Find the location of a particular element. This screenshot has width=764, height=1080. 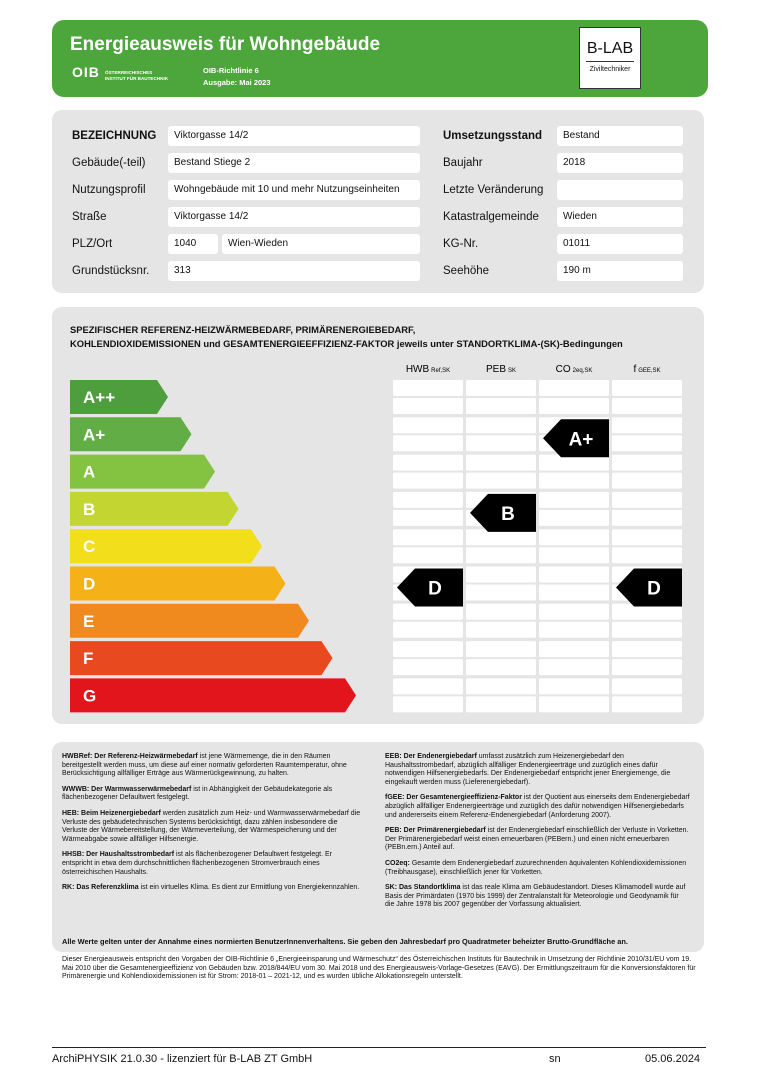

glossary-term: fGEE: Der Gesamtenergieeffizienz-Faktor is located at coordinates (453, 798).